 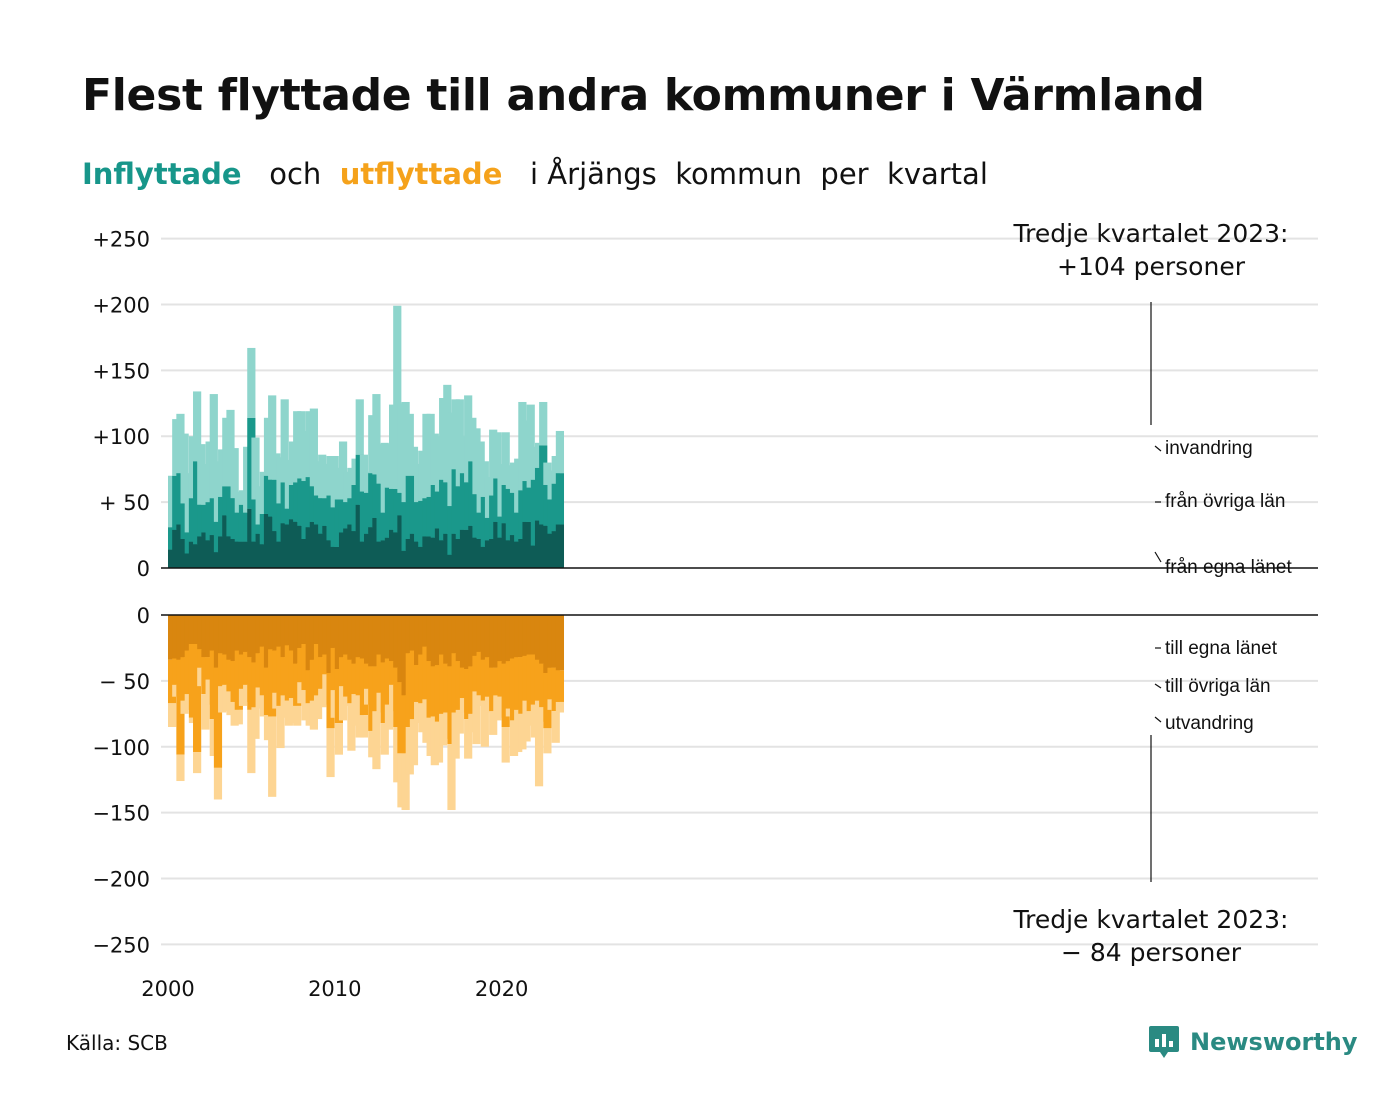 What do you see at coordinates (1221, 648) in the screenshot?
I see `legend-label-outflow: till egna länet` at bounding box center [1221, 648].